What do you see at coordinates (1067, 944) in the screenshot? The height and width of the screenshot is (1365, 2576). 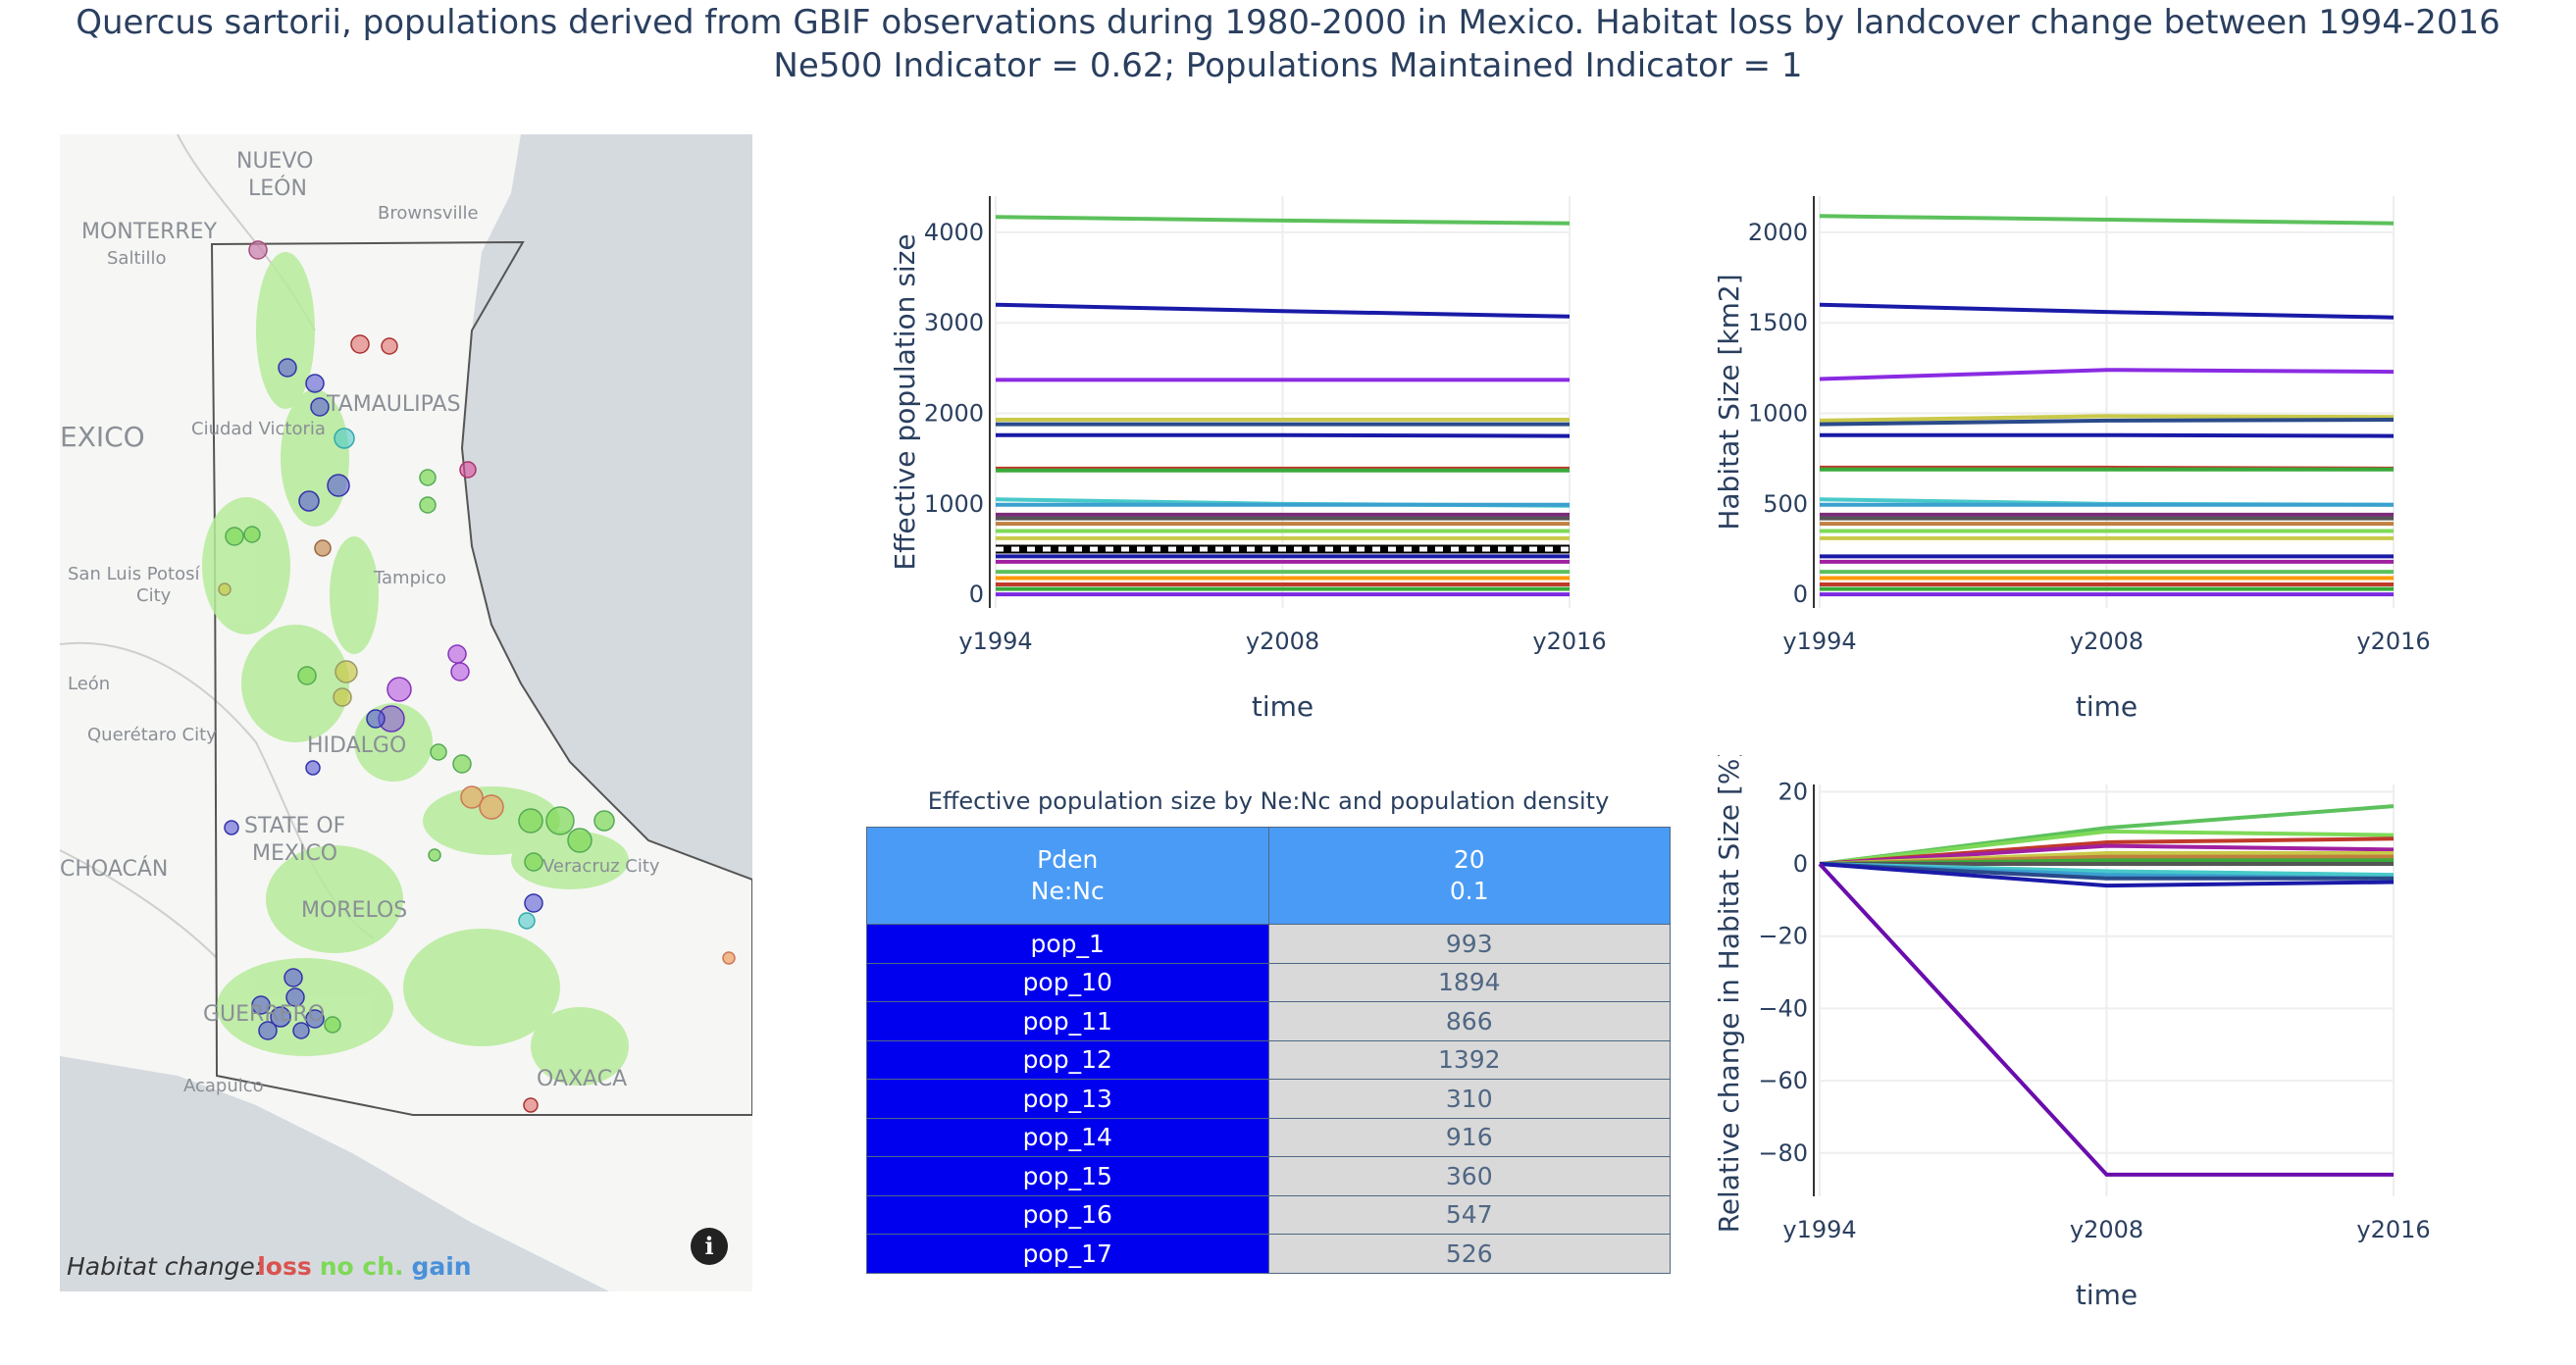 I see `population-name-cell: pop_1` at bounding box center [1067, 944].